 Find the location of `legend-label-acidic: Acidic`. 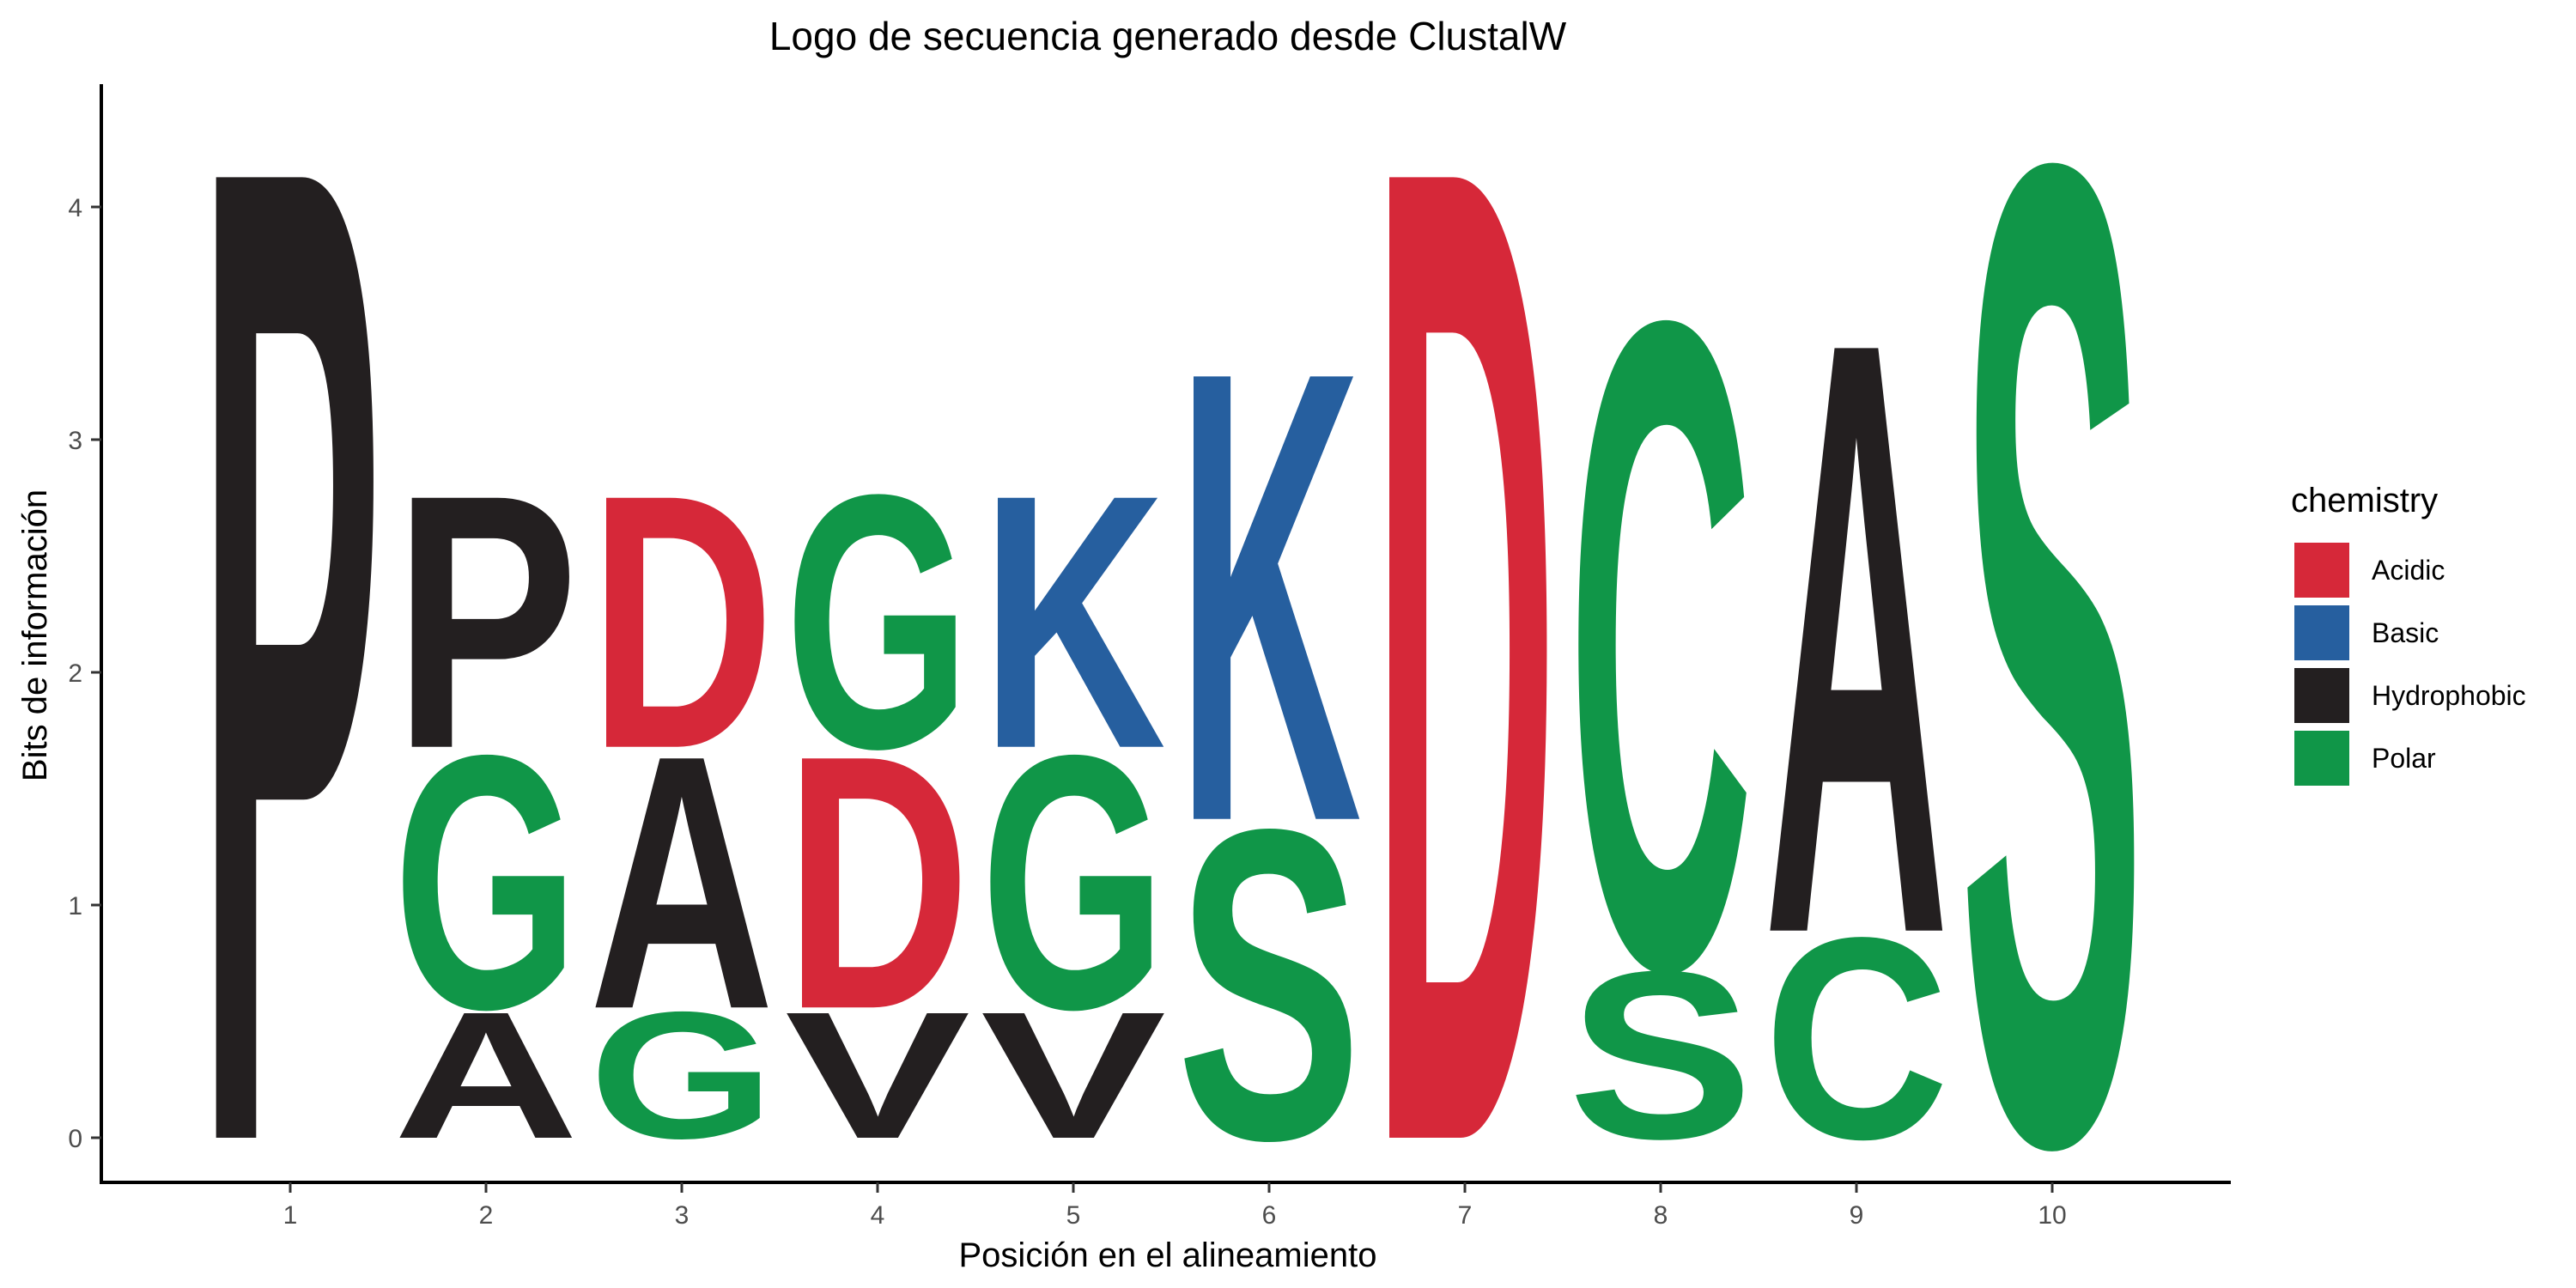

legend-label-acidic: Acidic is located at coordinates (2408, 570).